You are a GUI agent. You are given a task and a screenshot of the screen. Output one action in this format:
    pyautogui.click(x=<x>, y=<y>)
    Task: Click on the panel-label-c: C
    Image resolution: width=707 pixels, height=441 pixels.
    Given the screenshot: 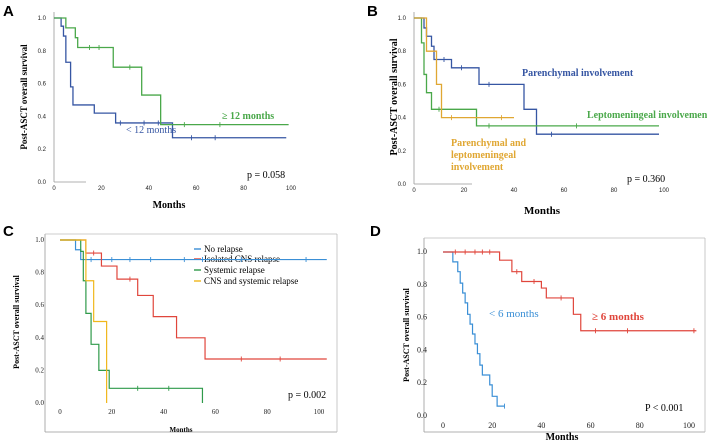 What is the action you would take?
    pyautogui.click(x=8, y=231)
    